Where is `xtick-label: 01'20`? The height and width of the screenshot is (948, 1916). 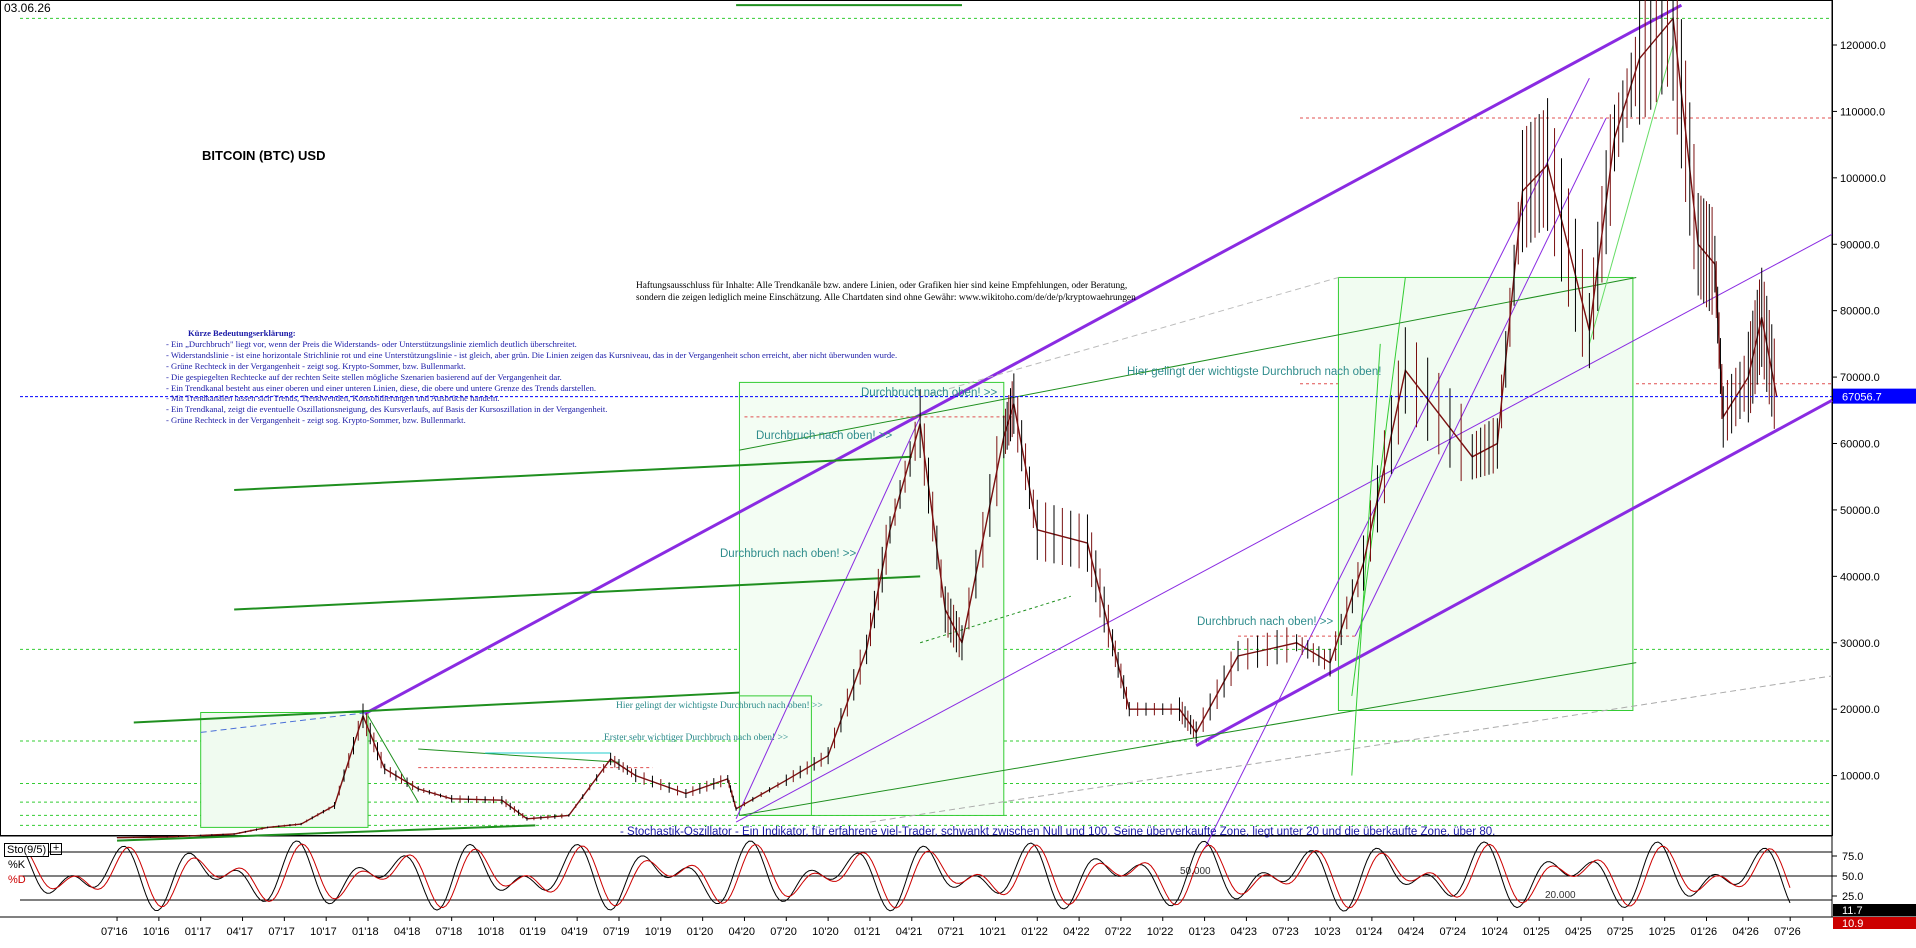 xtick-label: 01'20 is located at coordinates (700, 932).